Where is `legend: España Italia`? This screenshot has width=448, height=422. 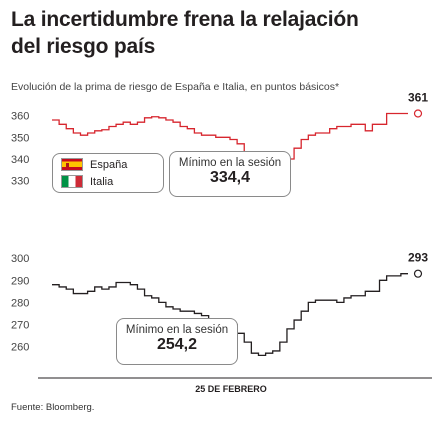
legend: España Italia is located at coordinates (108, 173).